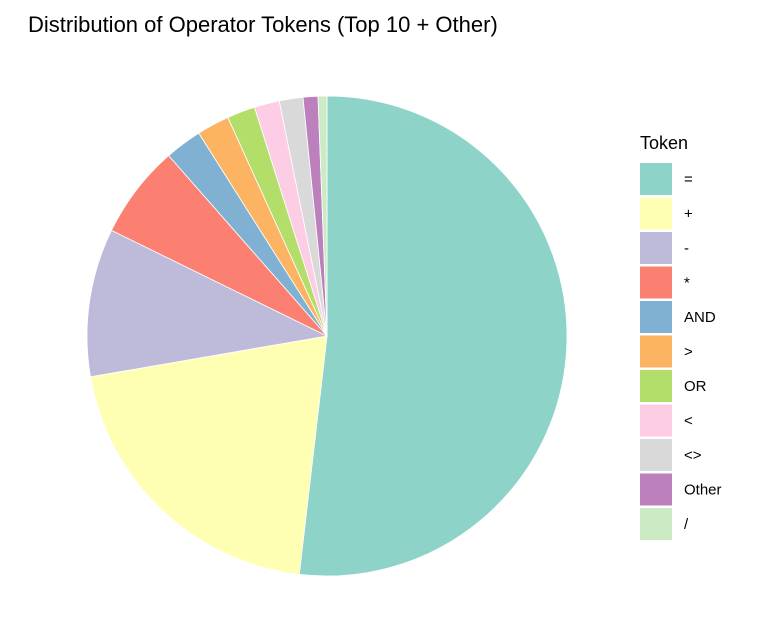  I want to click on legend-label-5: >, so click(688, 352).